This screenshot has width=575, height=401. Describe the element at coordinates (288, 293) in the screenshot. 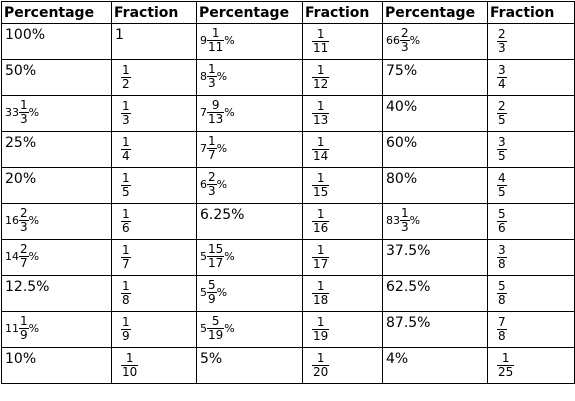

I see `table-row: 12.5% 1 8 5 5 9% 1 18 62.5% 5 8` at that location.